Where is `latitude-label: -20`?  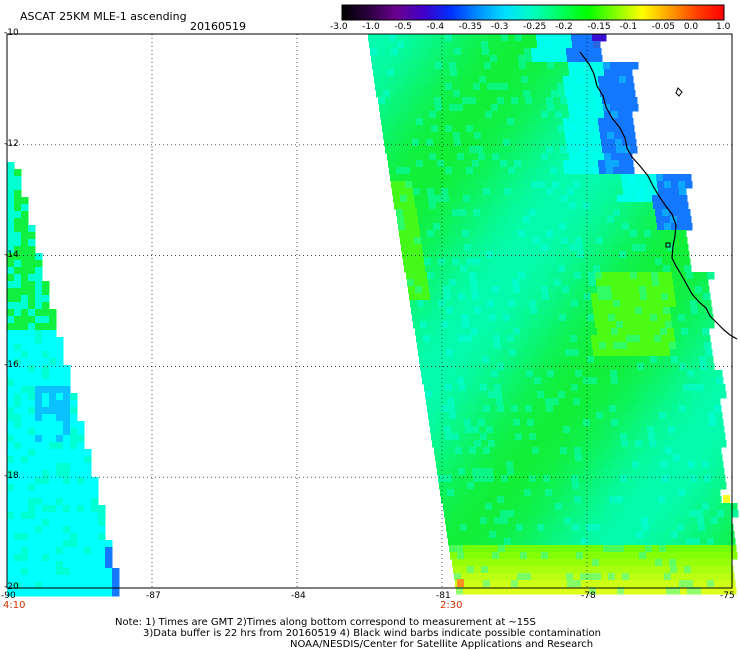
latitude-label: -20 is located at coordinates (11, 587).